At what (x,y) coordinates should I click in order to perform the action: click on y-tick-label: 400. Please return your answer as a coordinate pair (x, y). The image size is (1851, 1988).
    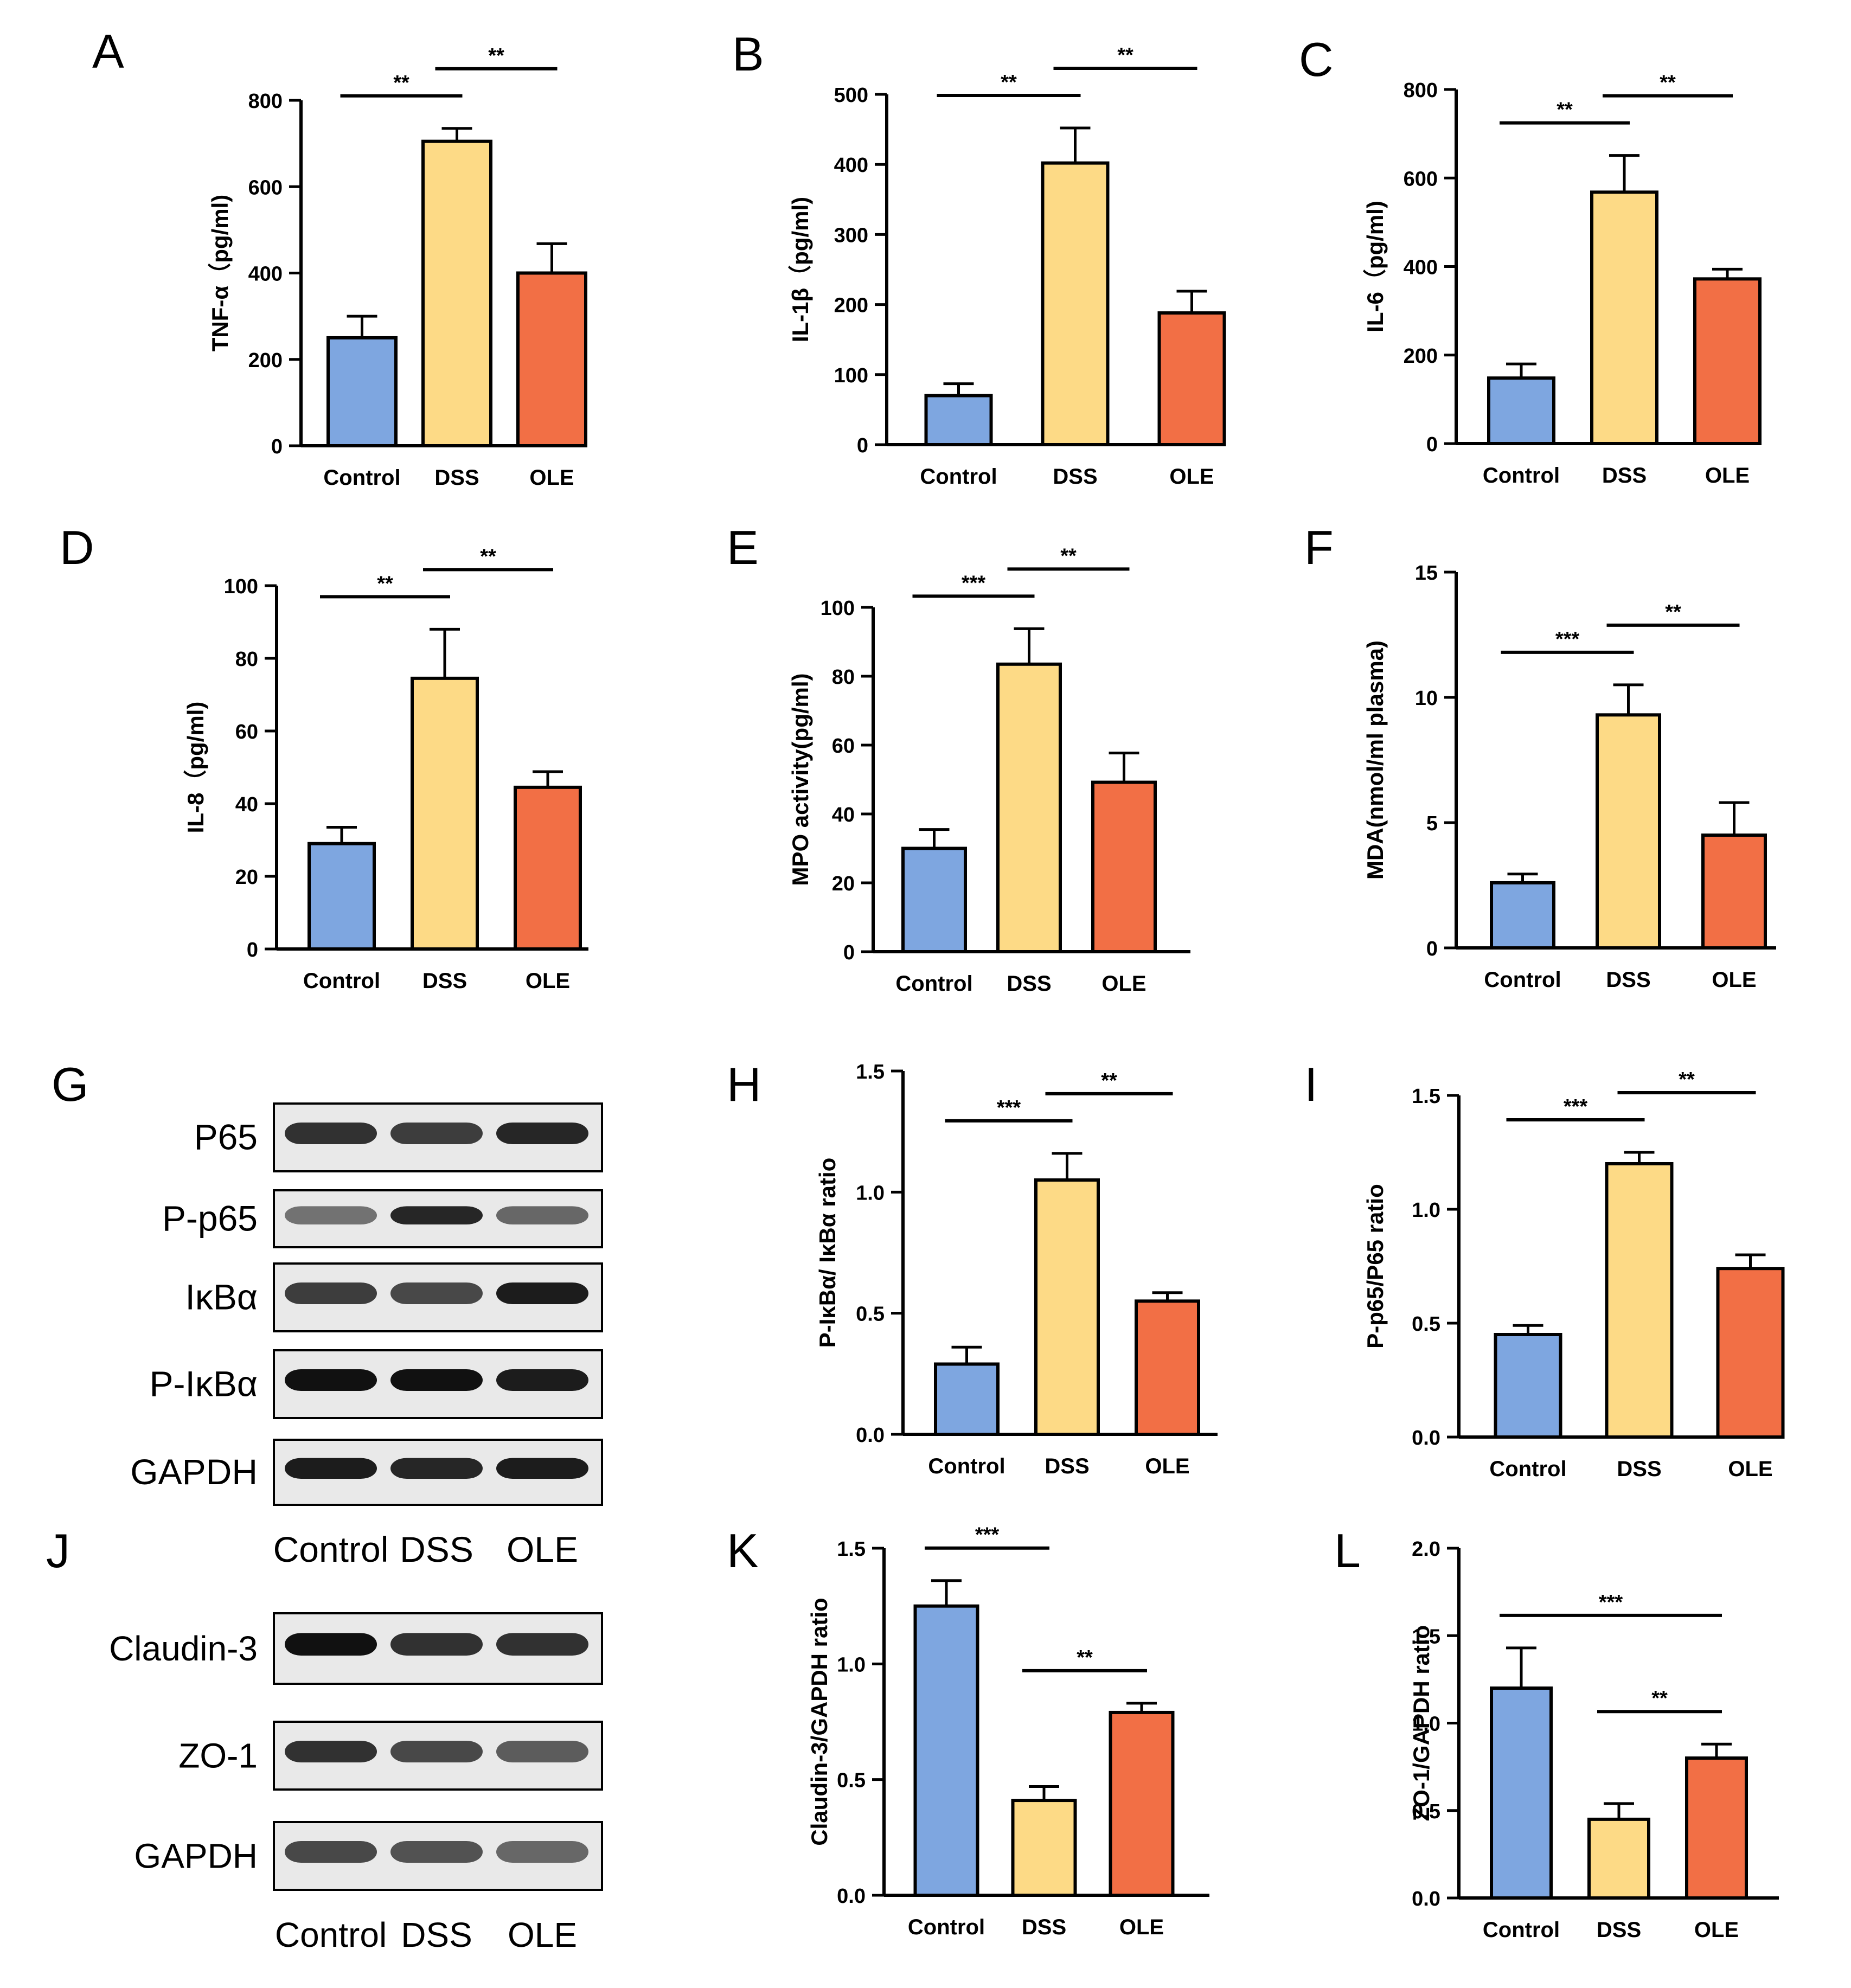
    Looking at the image, I should click on (851, 166).